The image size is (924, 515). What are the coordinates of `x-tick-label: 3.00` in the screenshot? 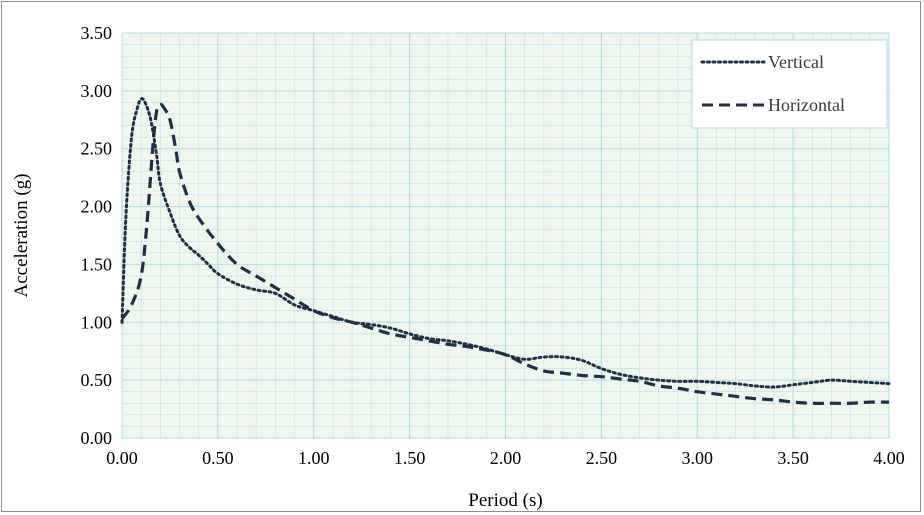 It's located at (698, 458).